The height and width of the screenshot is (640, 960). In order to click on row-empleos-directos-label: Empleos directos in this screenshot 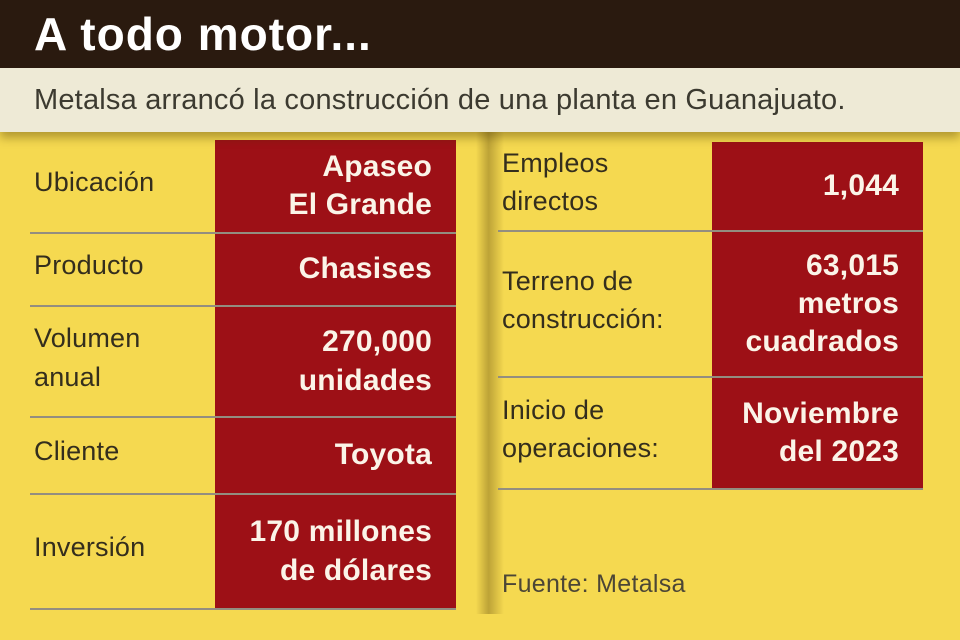, I will do `click(555, 181)`.